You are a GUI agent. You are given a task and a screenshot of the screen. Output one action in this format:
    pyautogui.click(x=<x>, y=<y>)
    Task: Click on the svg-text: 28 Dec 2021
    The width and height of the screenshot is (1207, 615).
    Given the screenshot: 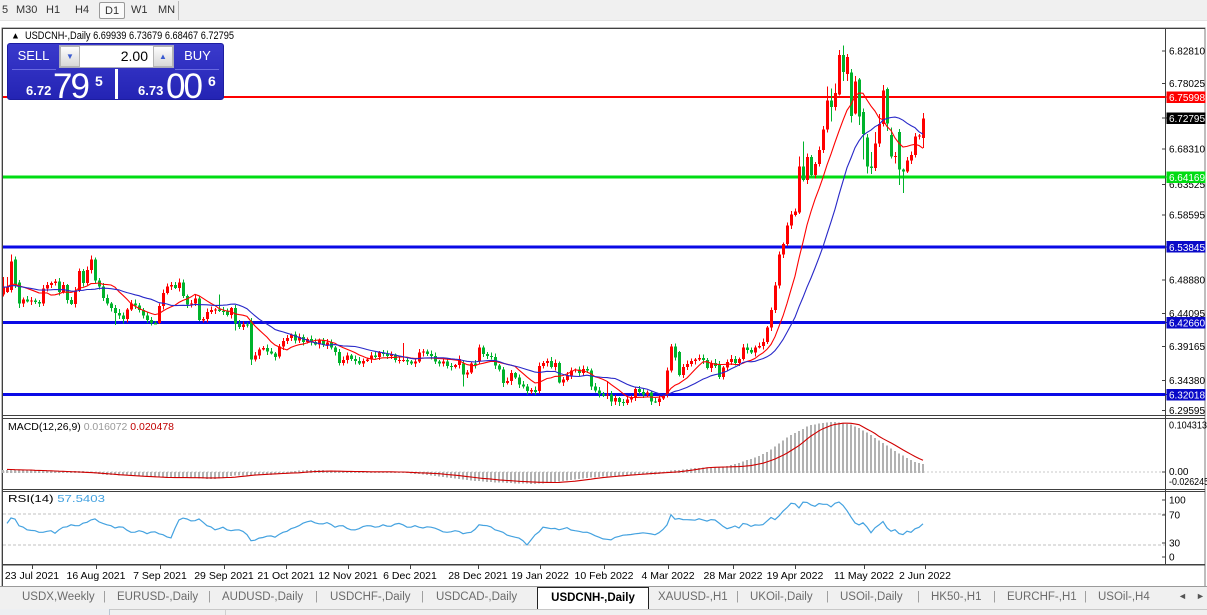 What is the action you would take?
    pyautogui.click(x=478, y=576)
    